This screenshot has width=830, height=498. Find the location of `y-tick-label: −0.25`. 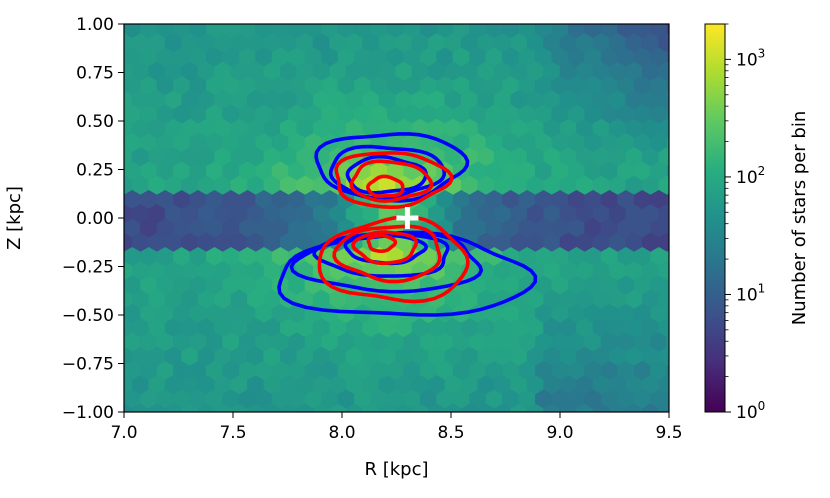

y-tick-label: −0.25 is located at coordinates (88, 268).